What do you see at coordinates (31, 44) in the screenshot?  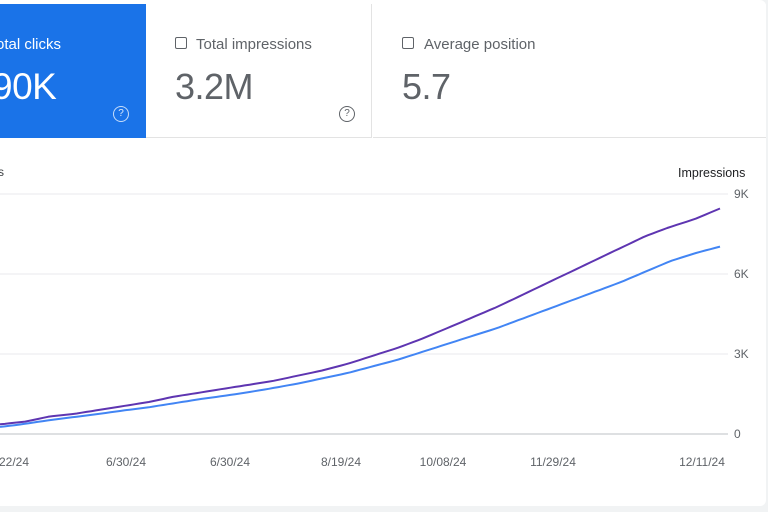 I see `total-clicks-label: otal clicks` at bounding box center [31, 44].